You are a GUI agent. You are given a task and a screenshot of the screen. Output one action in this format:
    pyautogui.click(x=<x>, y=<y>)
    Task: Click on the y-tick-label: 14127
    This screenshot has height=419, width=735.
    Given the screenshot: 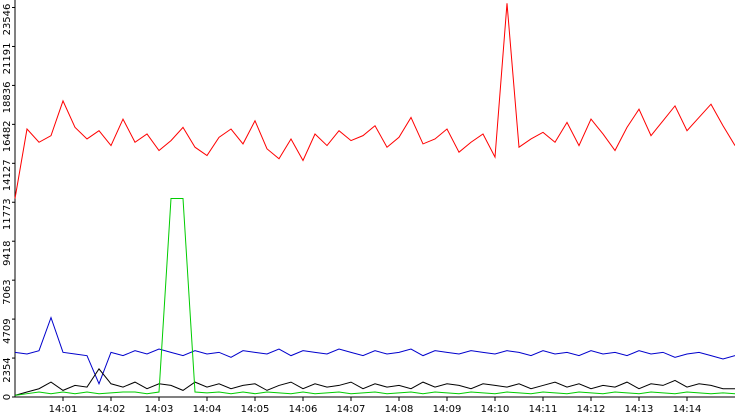 What is the action you would take?
    pyautogui.click(x=7, y=175)
    